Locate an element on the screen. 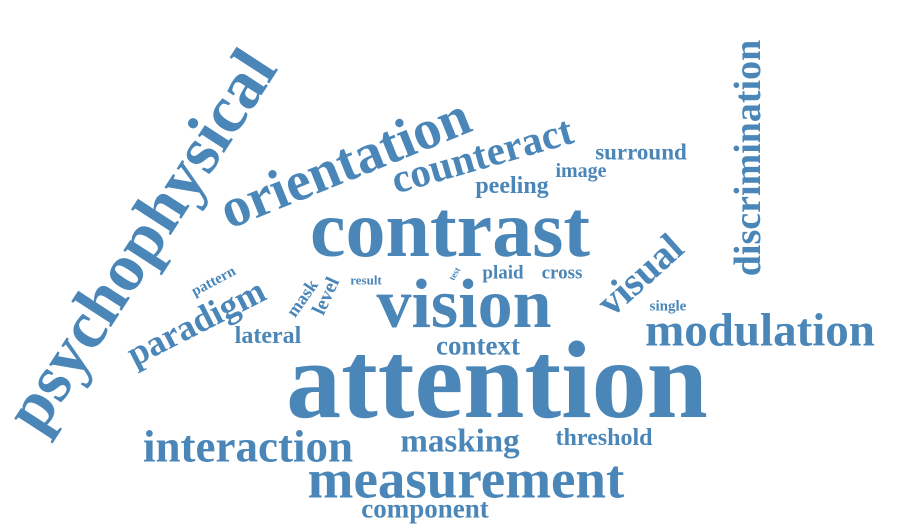 The image size is (900, 530). word-masking: masking is located at coordinates (460, 441).